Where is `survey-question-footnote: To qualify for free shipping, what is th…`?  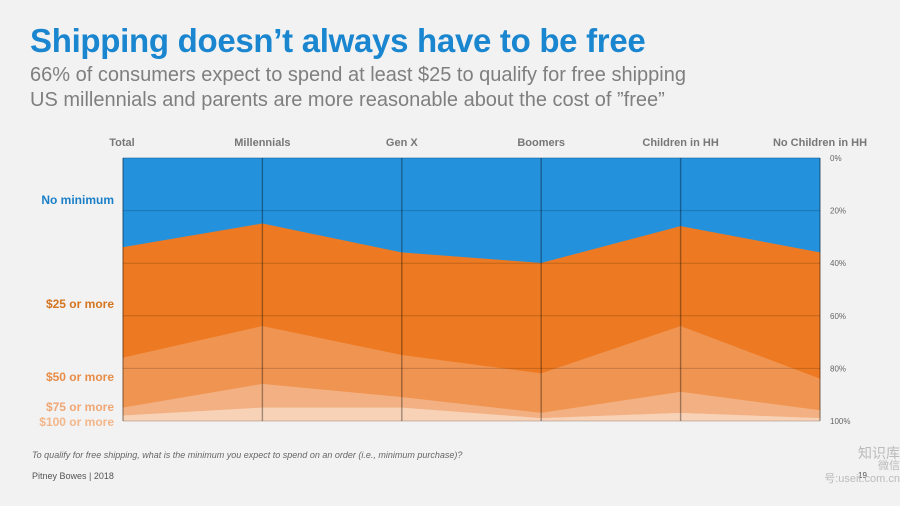 survey-question-footnote: To qualify for free shipping, what is th… is located at coordinates (247, 455).